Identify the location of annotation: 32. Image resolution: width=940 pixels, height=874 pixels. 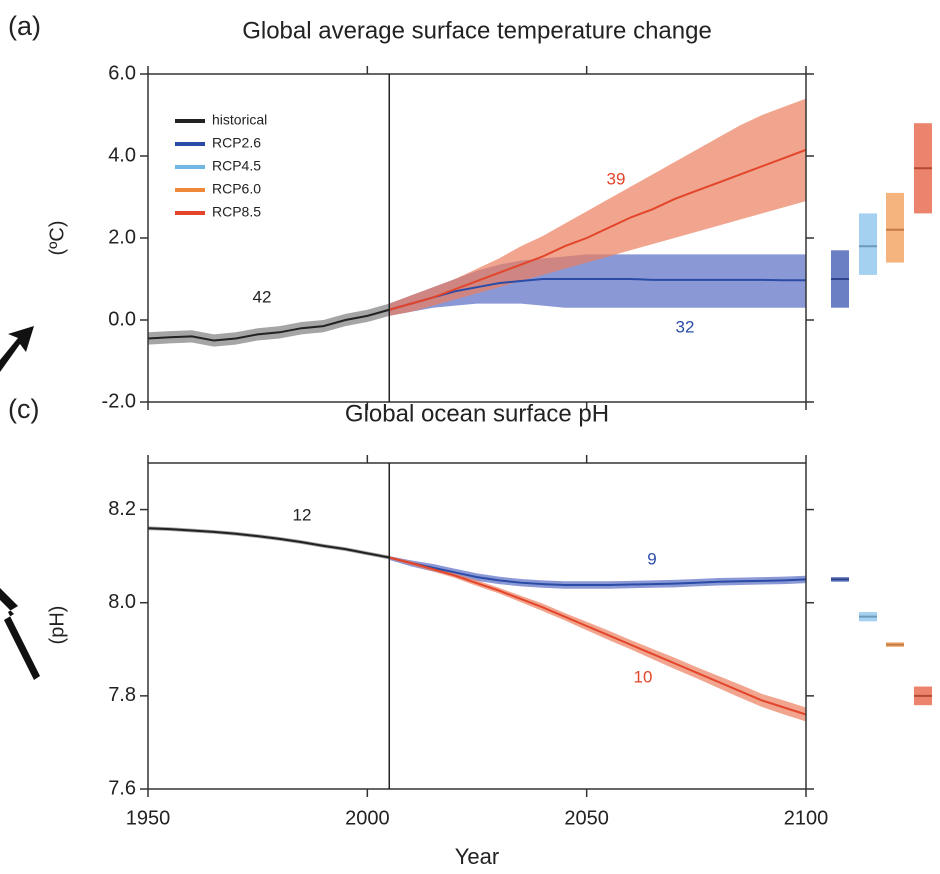
(685, 326).